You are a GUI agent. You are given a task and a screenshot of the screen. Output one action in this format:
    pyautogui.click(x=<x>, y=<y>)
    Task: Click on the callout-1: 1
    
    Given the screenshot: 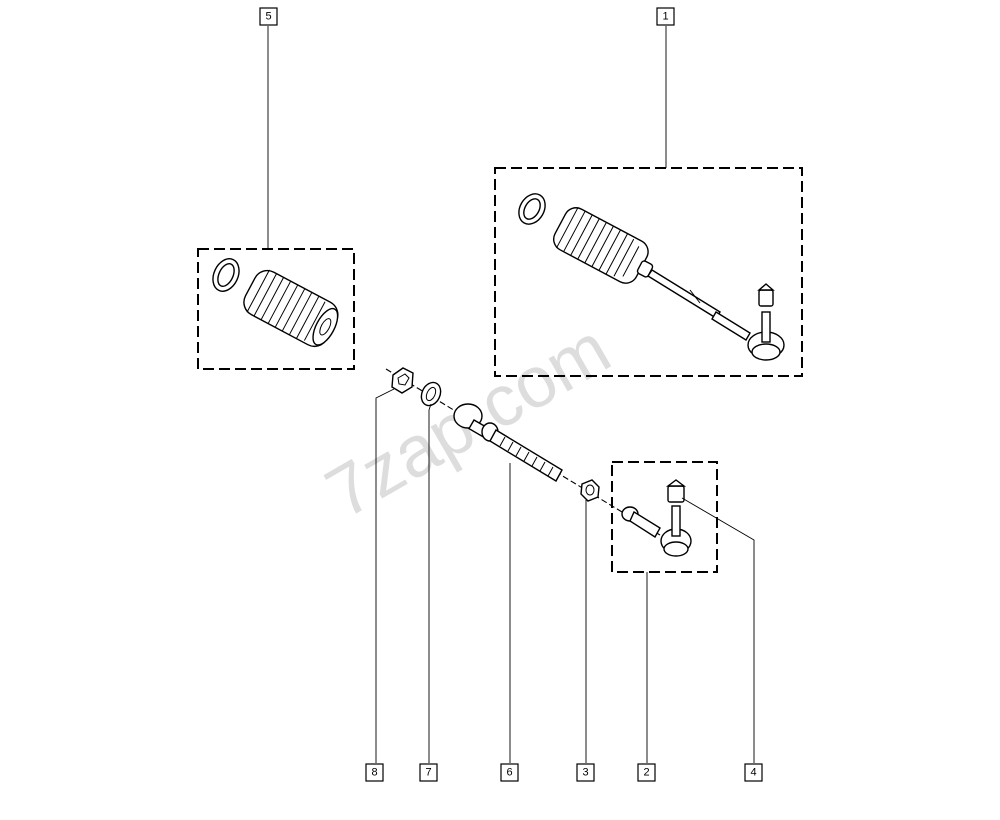 What is the action you would take?
    pyautogui.click(x=665, y=16)
    